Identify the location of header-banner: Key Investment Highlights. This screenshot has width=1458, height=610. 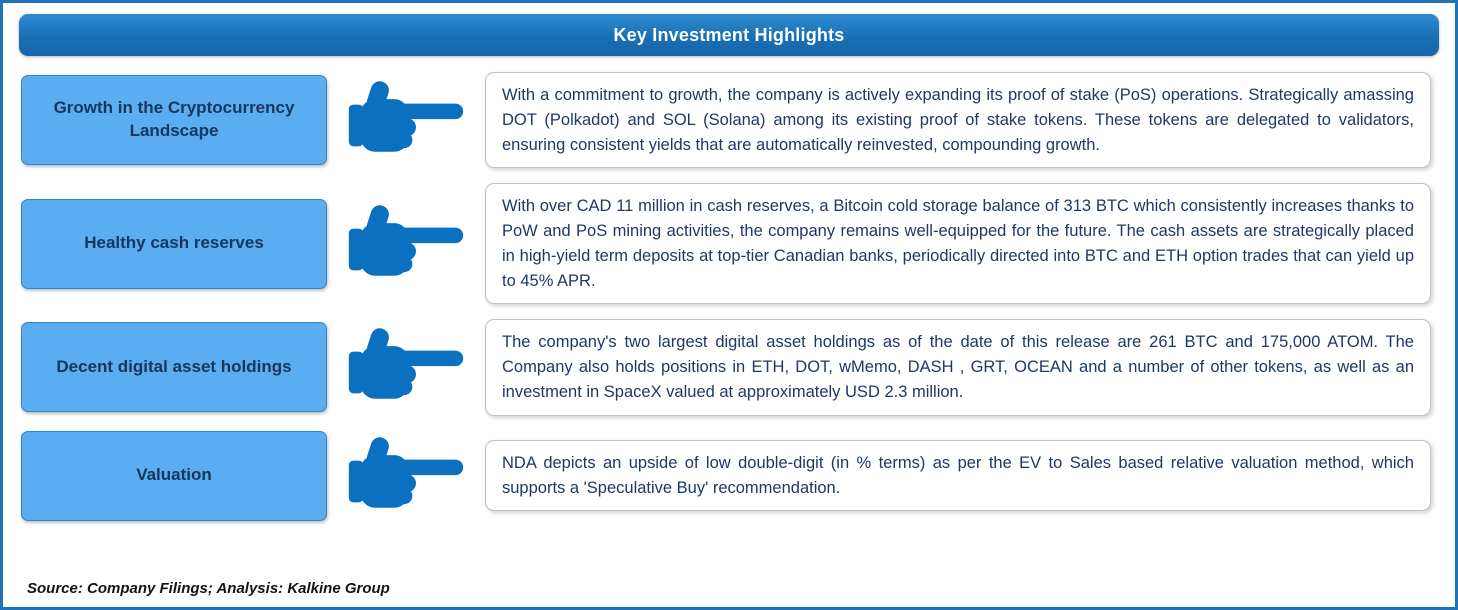
(729, 35).